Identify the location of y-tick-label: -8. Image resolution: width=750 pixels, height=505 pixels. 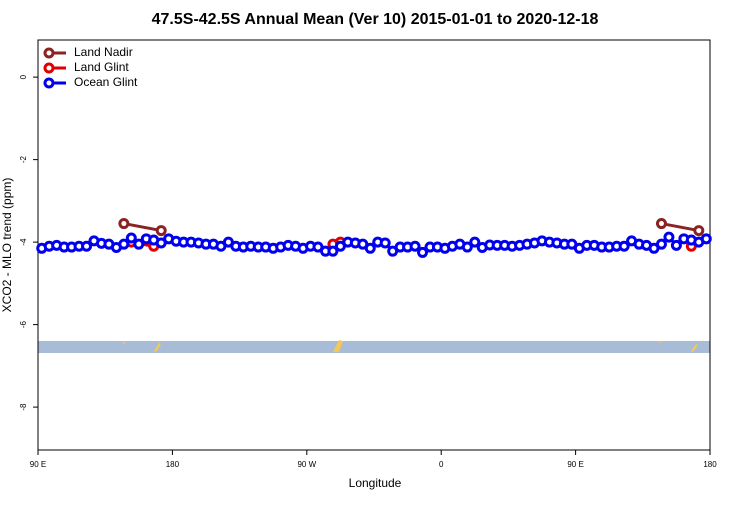
(23, 407).